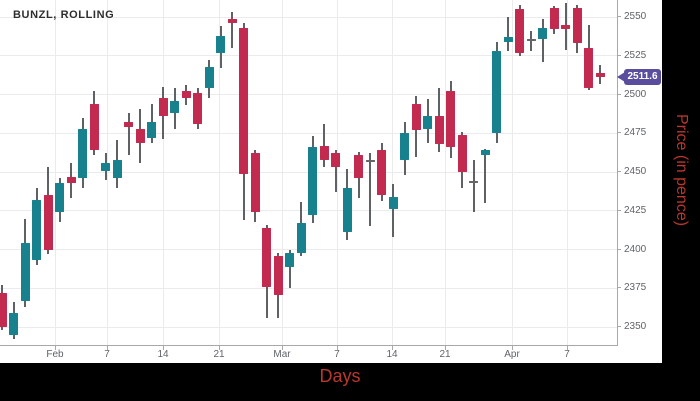  What do you see at coordinates (635, 133) in the screenshot?
I see `y-tick-label: 2475` at bounding box center [635, 133].